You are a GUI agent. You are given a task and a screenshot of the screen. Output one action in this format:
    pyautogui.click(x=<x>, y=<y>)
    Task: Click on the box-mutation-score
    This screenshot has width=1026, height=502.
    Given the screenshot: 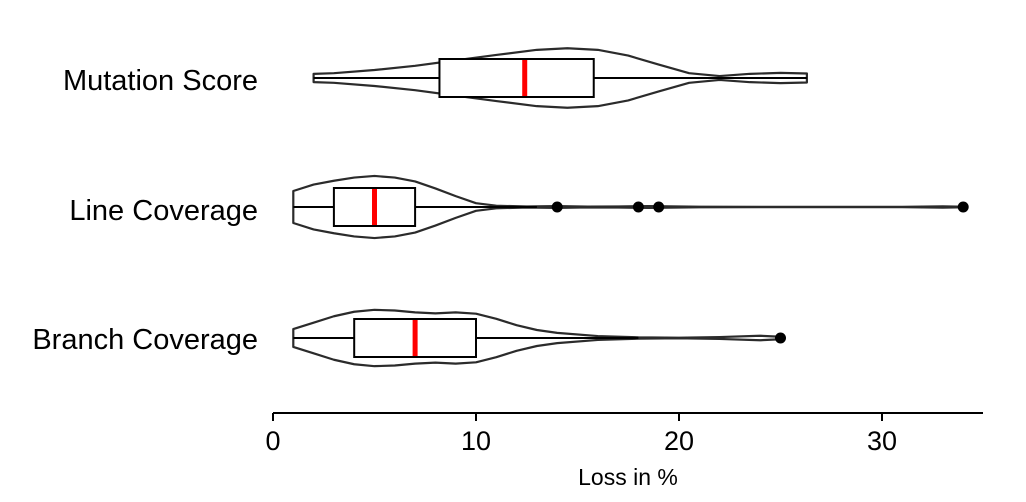 What is the action you would take?
    pyautogui.click(x=516, y=78)
    